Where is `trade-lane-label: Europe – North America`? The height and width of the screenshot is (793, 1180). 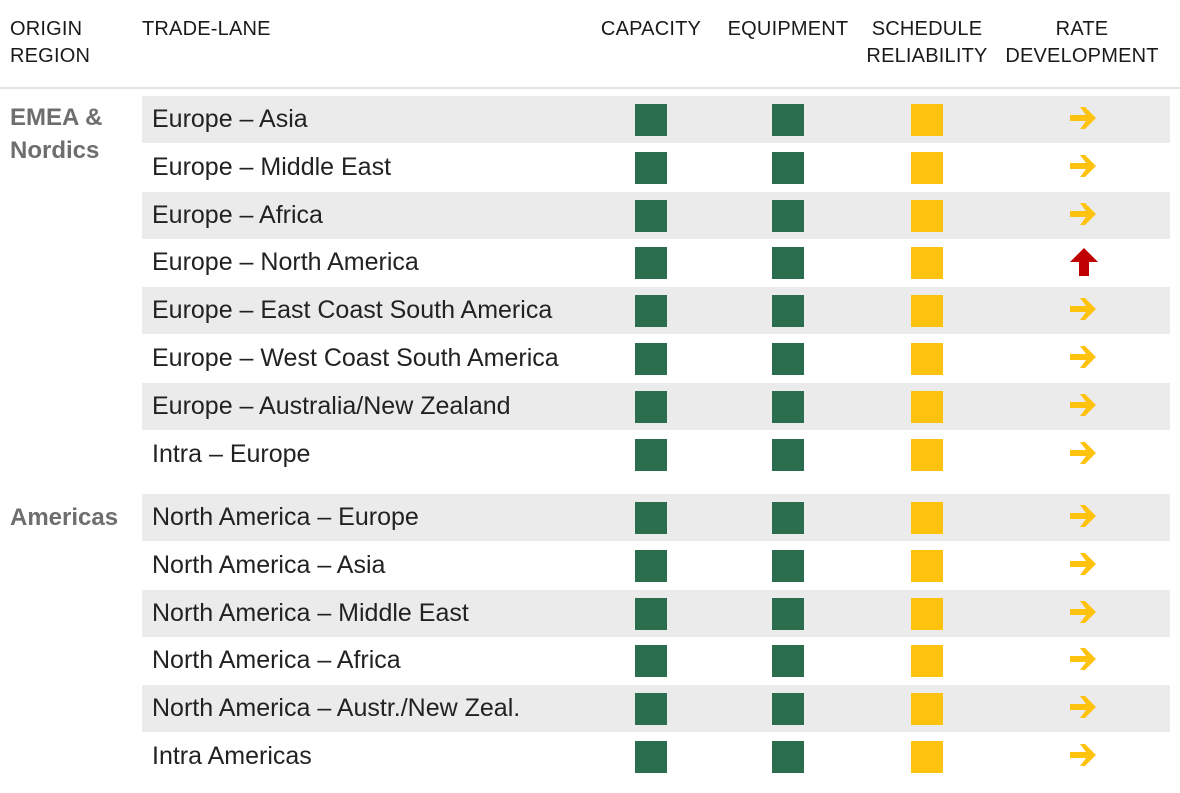 trade-lane-label: Europe – North America is located at coordinates (285, 262).